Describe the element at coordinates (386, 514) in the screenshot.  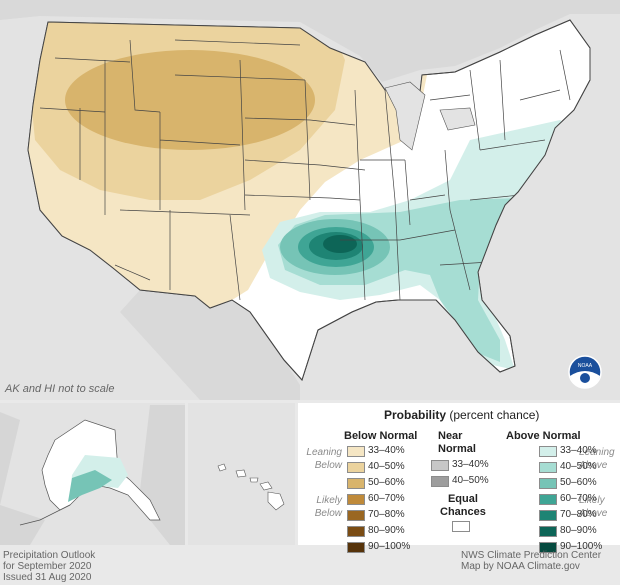
I see `below-normal-label-4: 70–80%` at that location.